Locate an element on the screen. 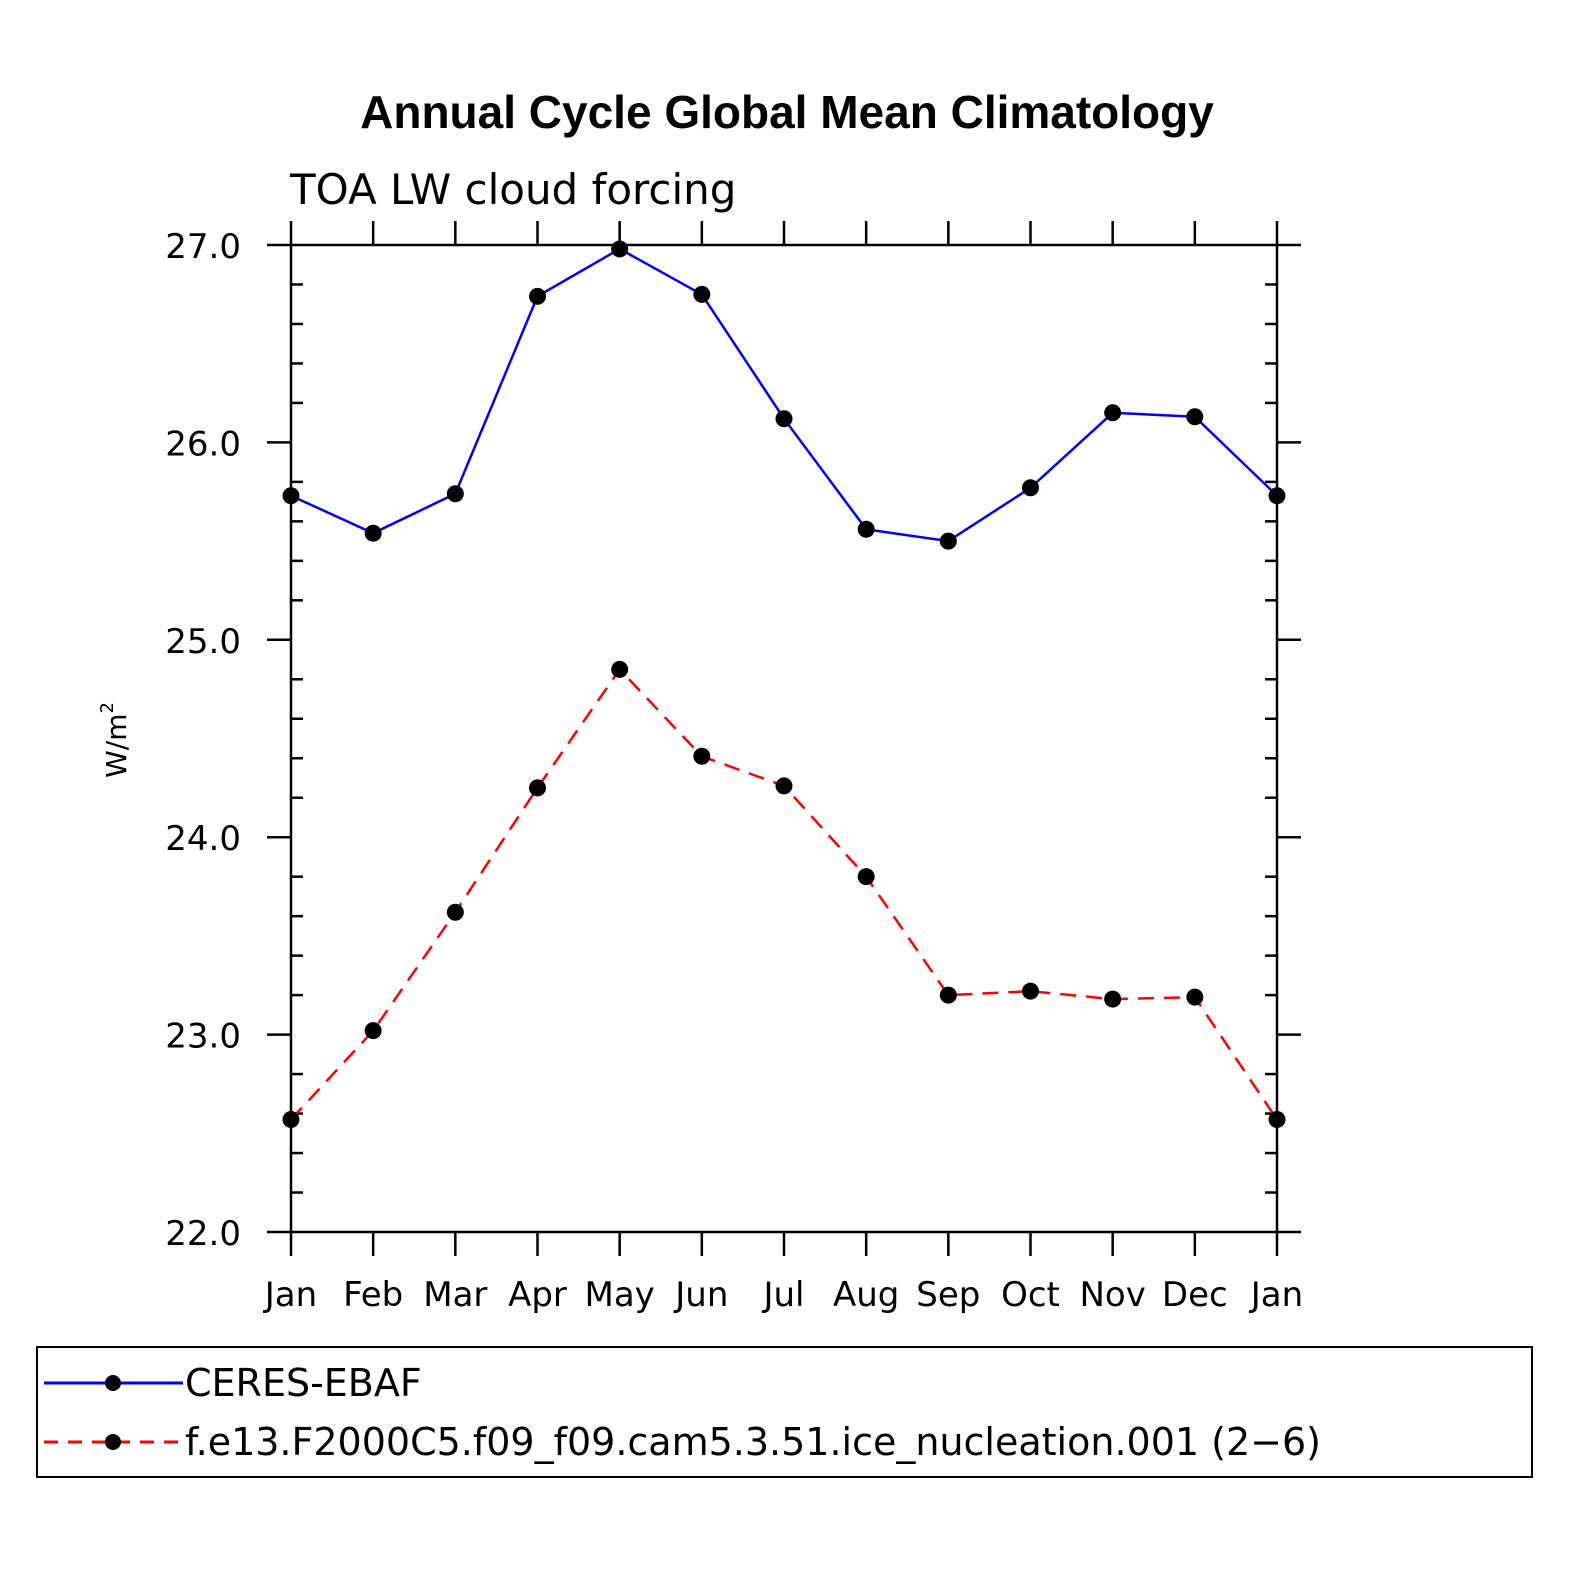 This screenshot has width=1574, height=1574. x-tick-label: Dec is located at coordinates (1195, 1295).